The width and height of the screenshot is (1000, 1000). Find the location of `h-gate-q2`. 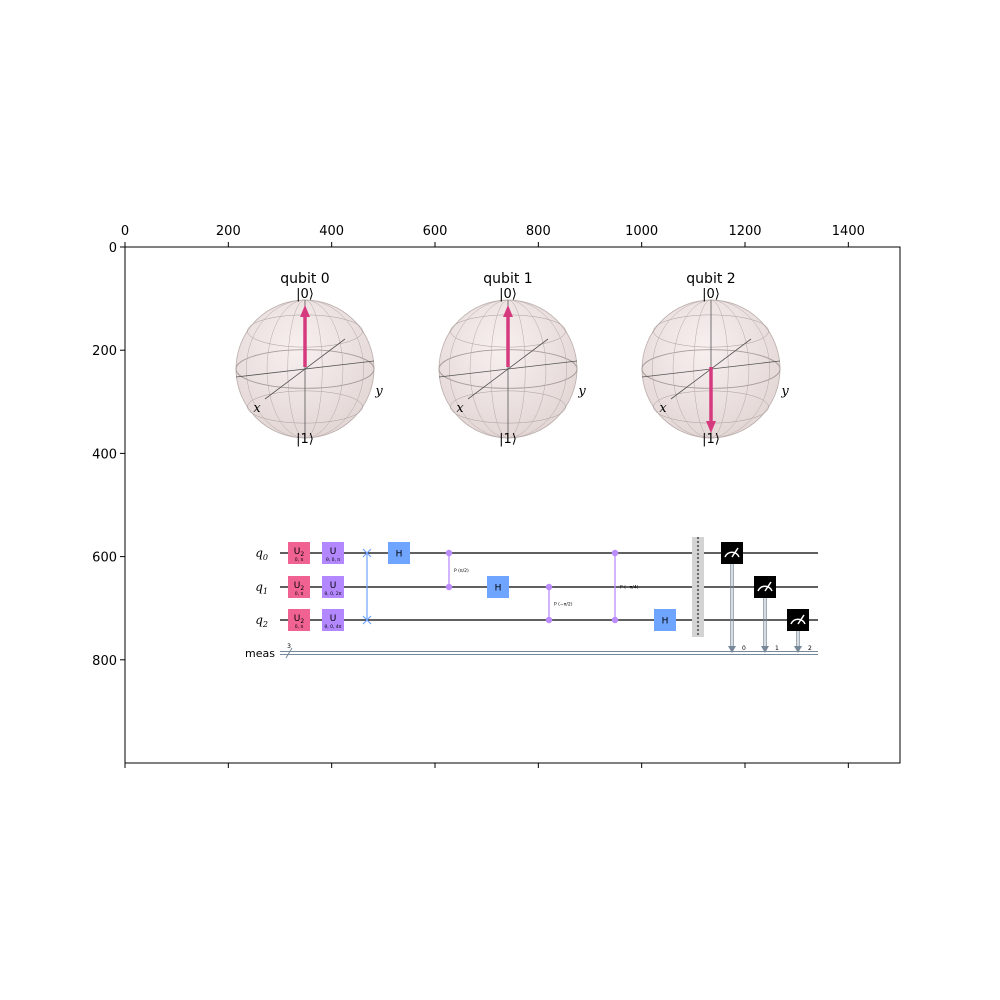

h-gate-q2 is located at coordinates (665, 620).